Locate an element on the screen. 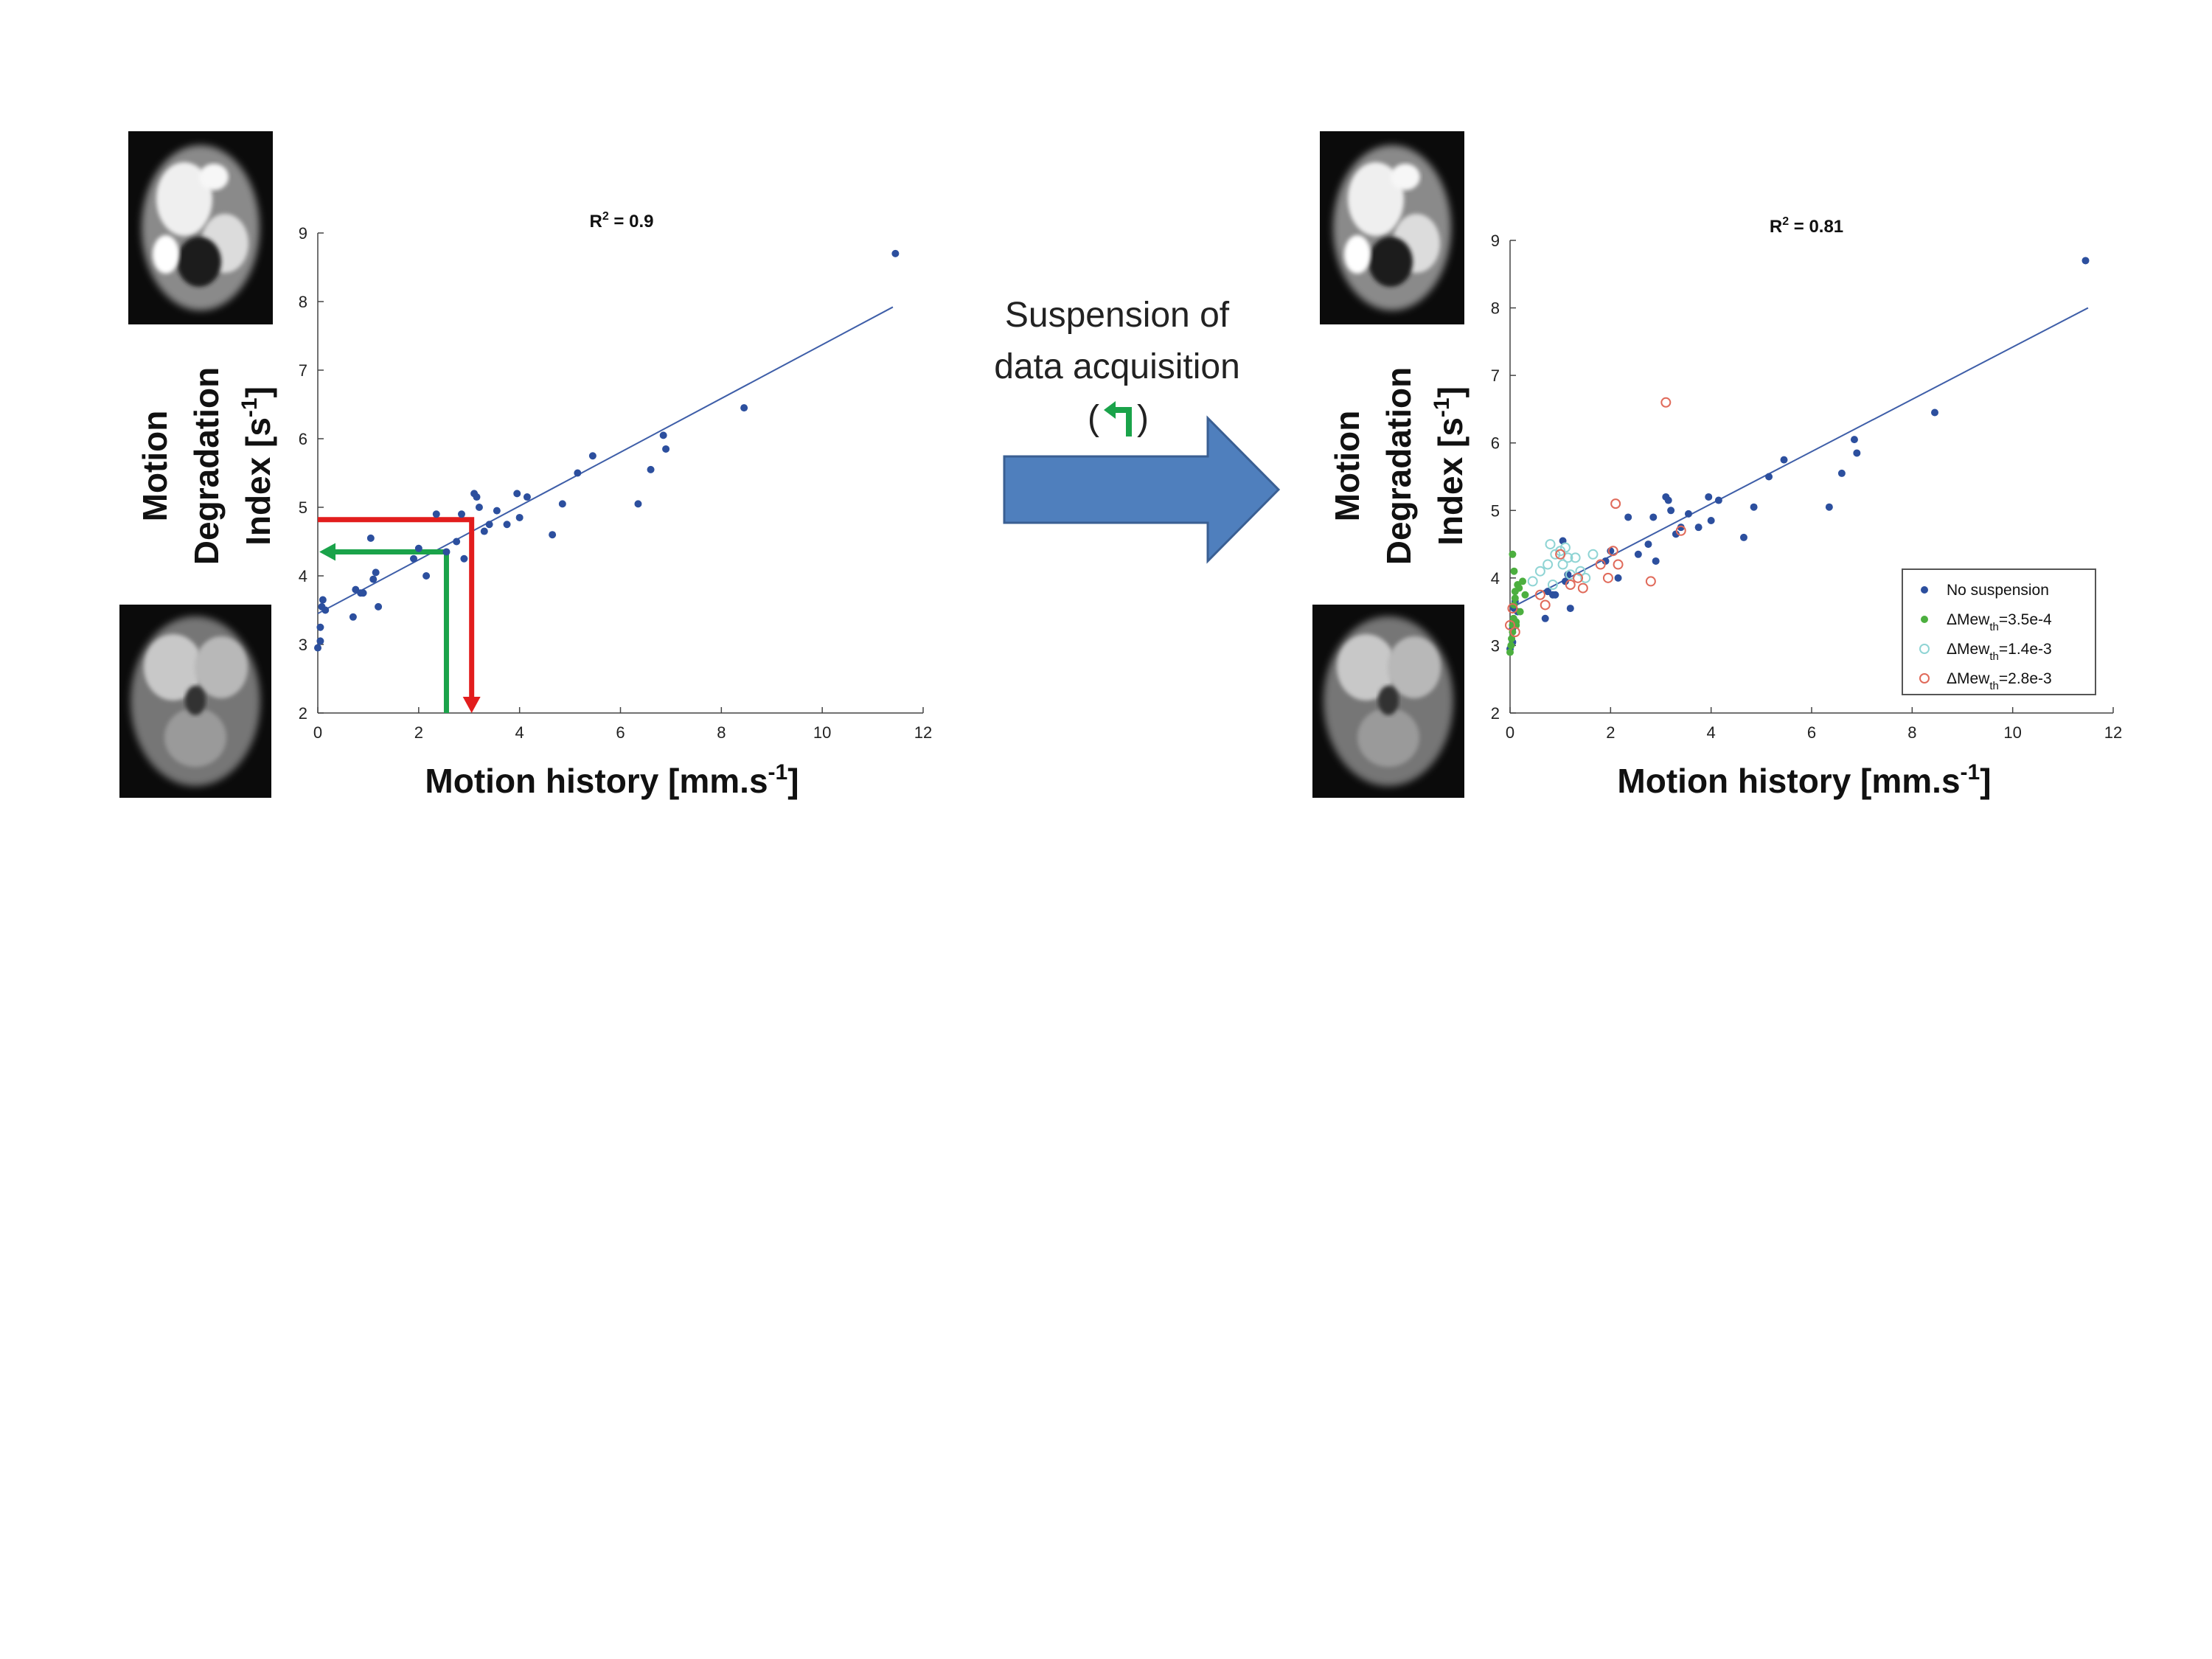 The width and height of the screenshot is (2212, 1659). left-chart-axes is located at coordinates (620, 473).